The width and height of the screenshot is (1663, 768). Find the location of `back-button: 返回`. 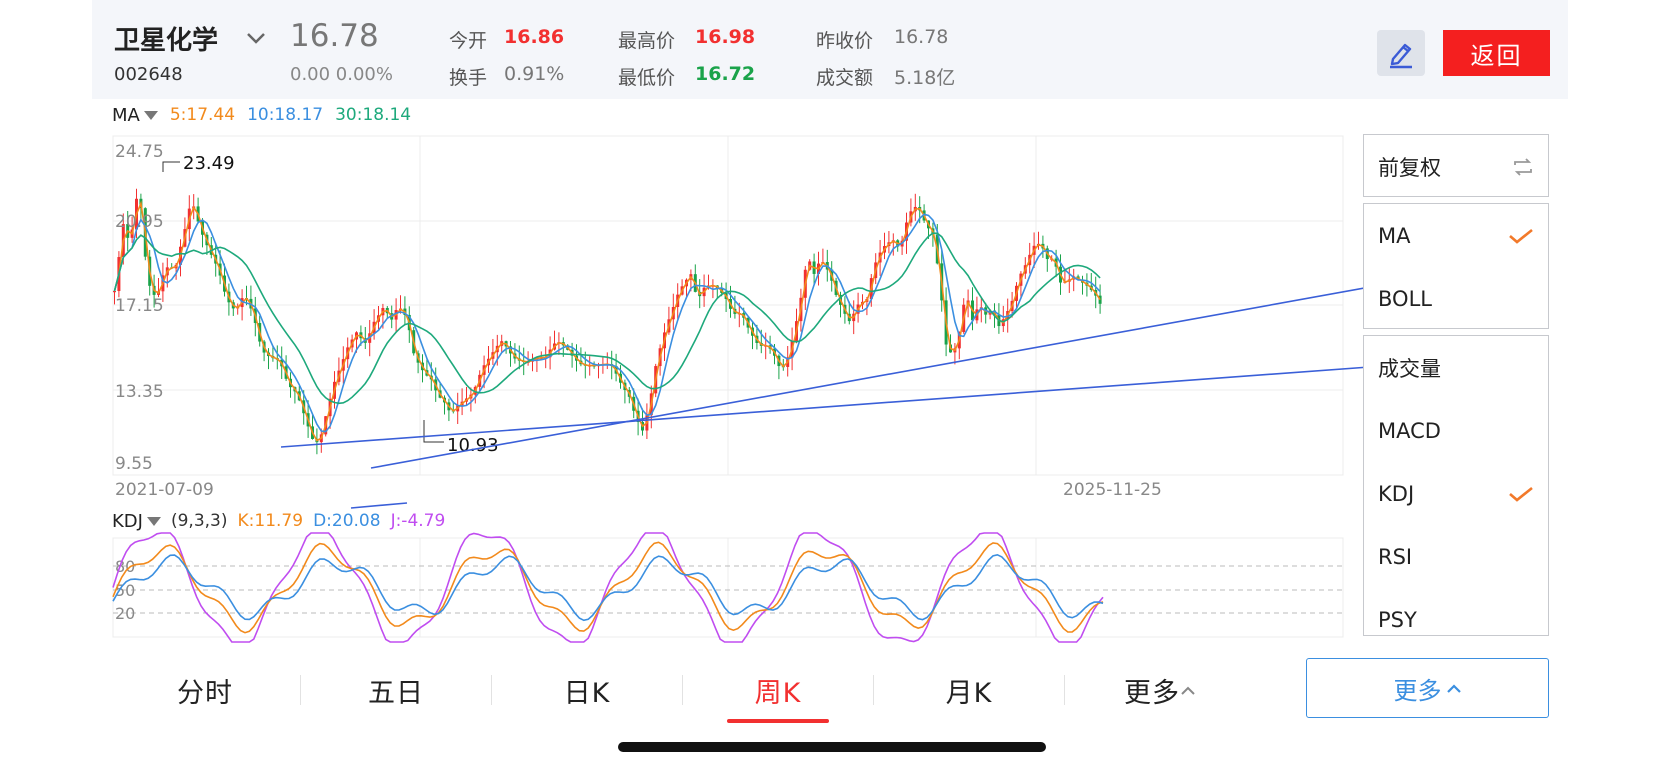

back-button: 返回 is located at coordinates (1496, 53).